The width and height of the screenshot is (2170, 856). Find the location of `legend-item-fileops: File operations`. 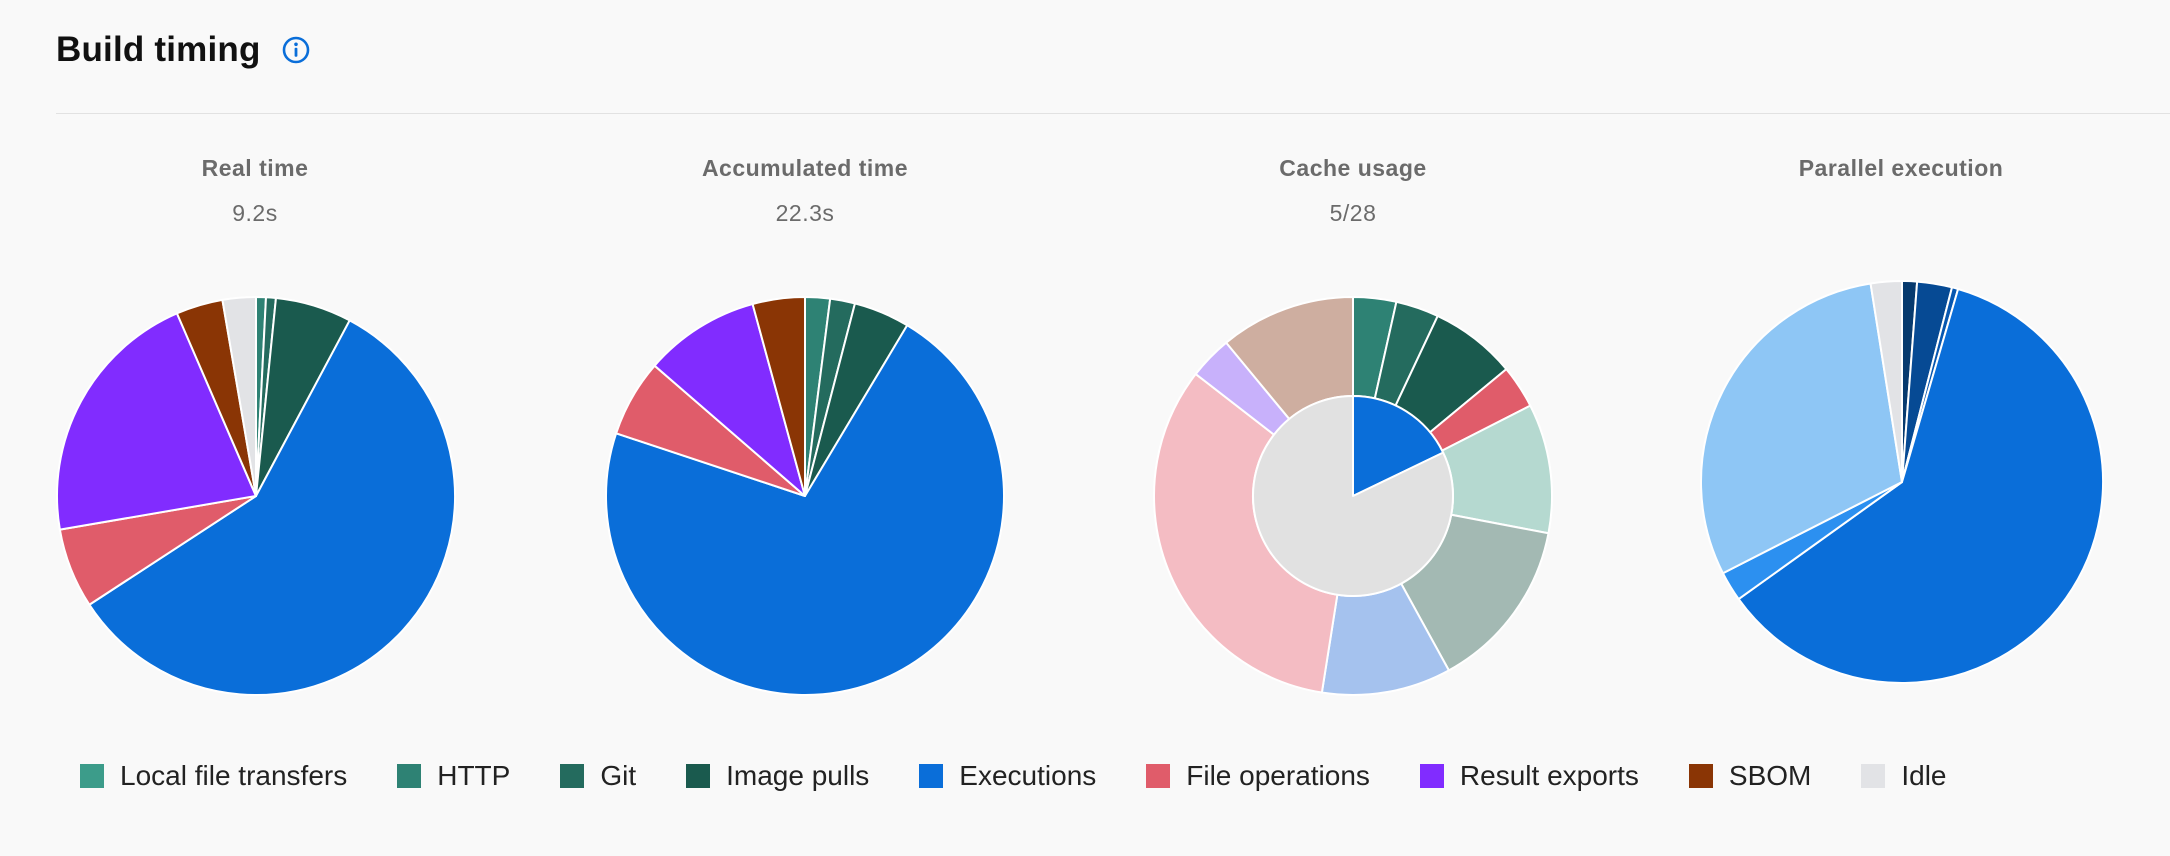

legend-item-fileops: File operations is located at coordinates (1258, 776).